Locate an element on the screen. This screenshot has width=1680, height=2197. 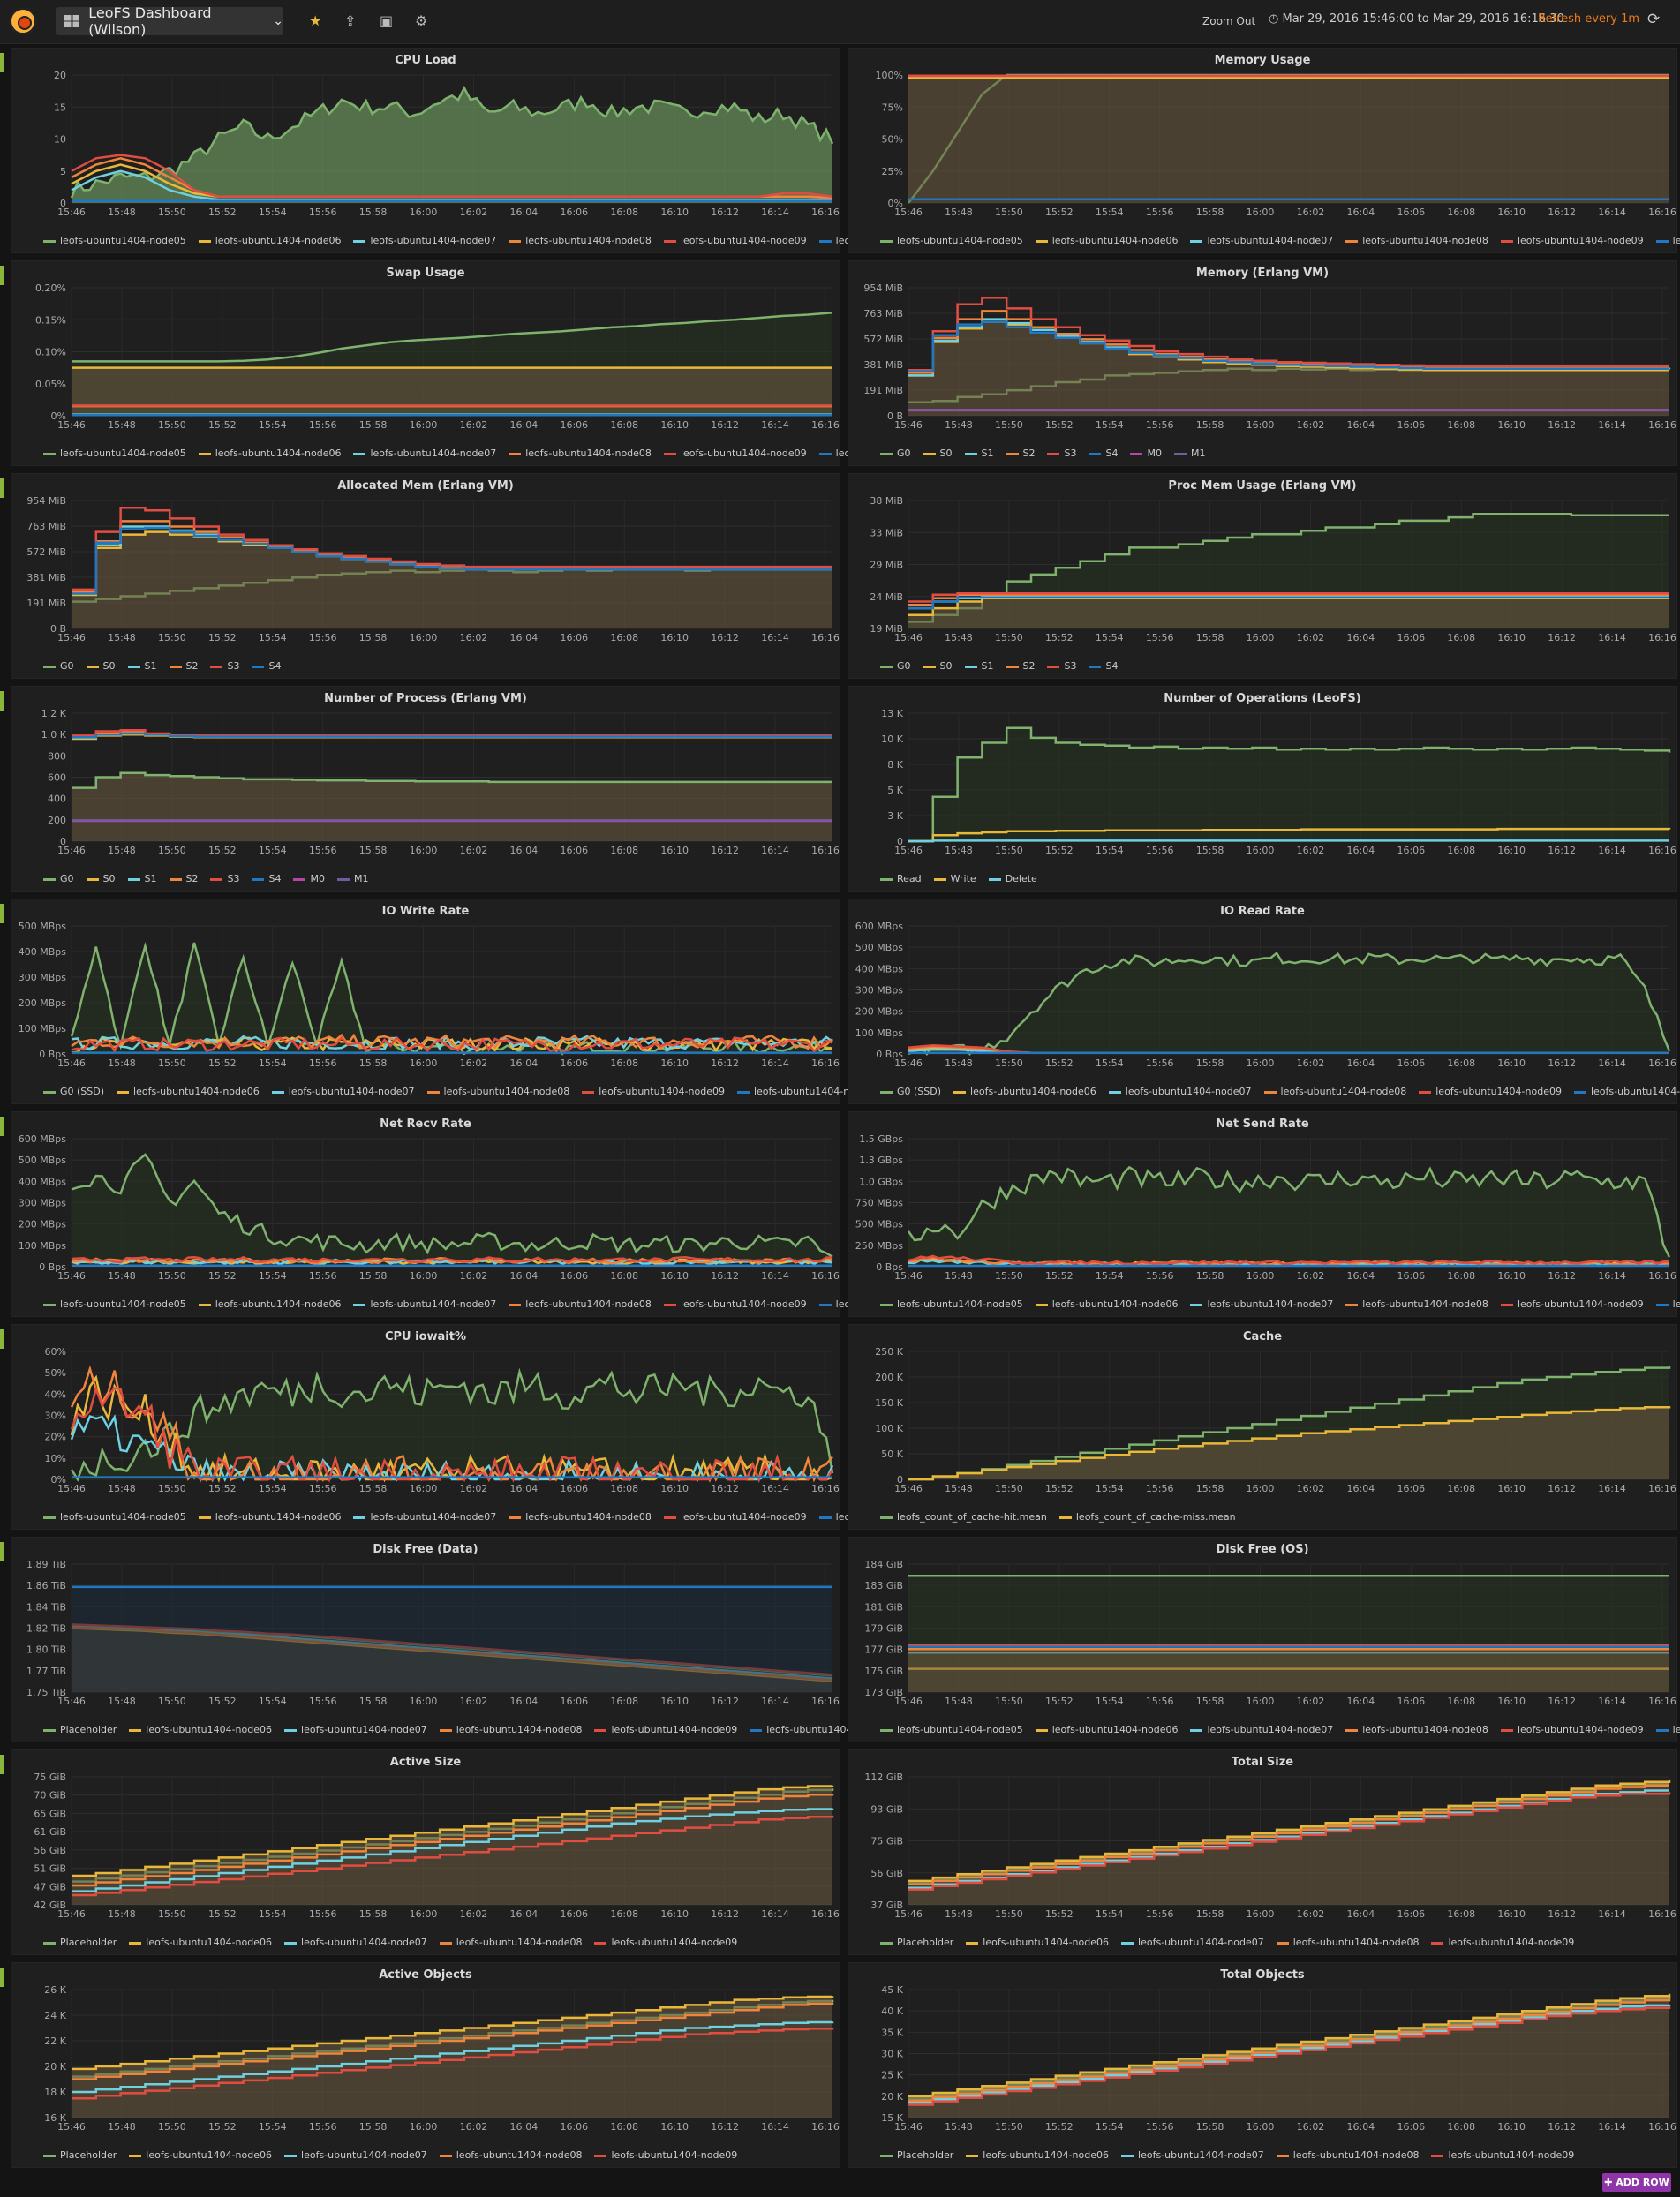
panel-title: Number of Process (Erlang VM) is located at coordinates (425, 698).